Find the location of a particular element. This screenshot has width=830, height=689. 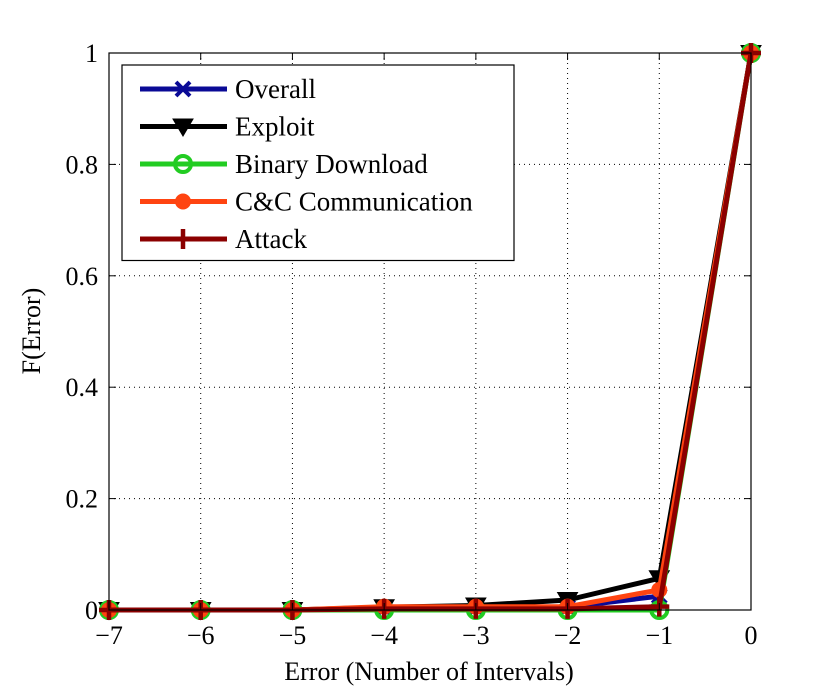

legend-label: Attack is located at coordinates (271, 239).